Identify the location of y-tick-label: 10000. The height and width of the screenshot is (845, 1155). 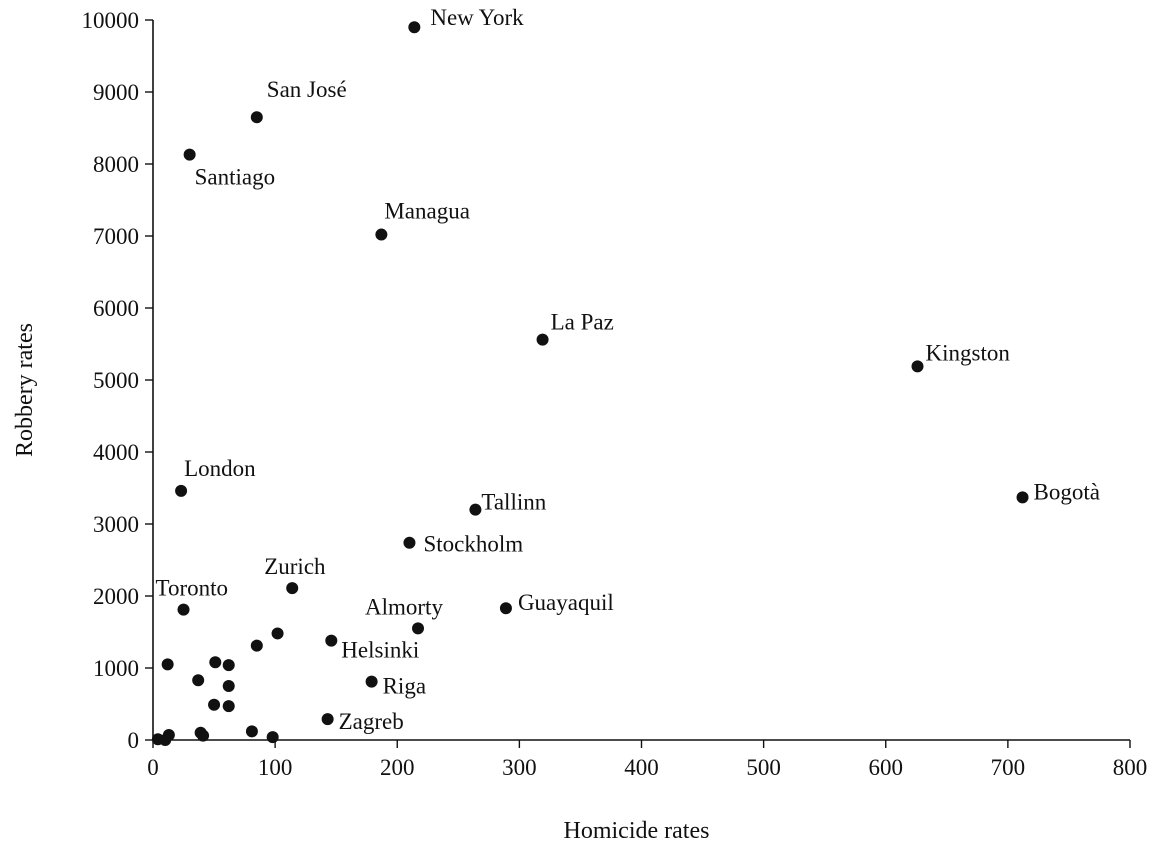
(111, 20).